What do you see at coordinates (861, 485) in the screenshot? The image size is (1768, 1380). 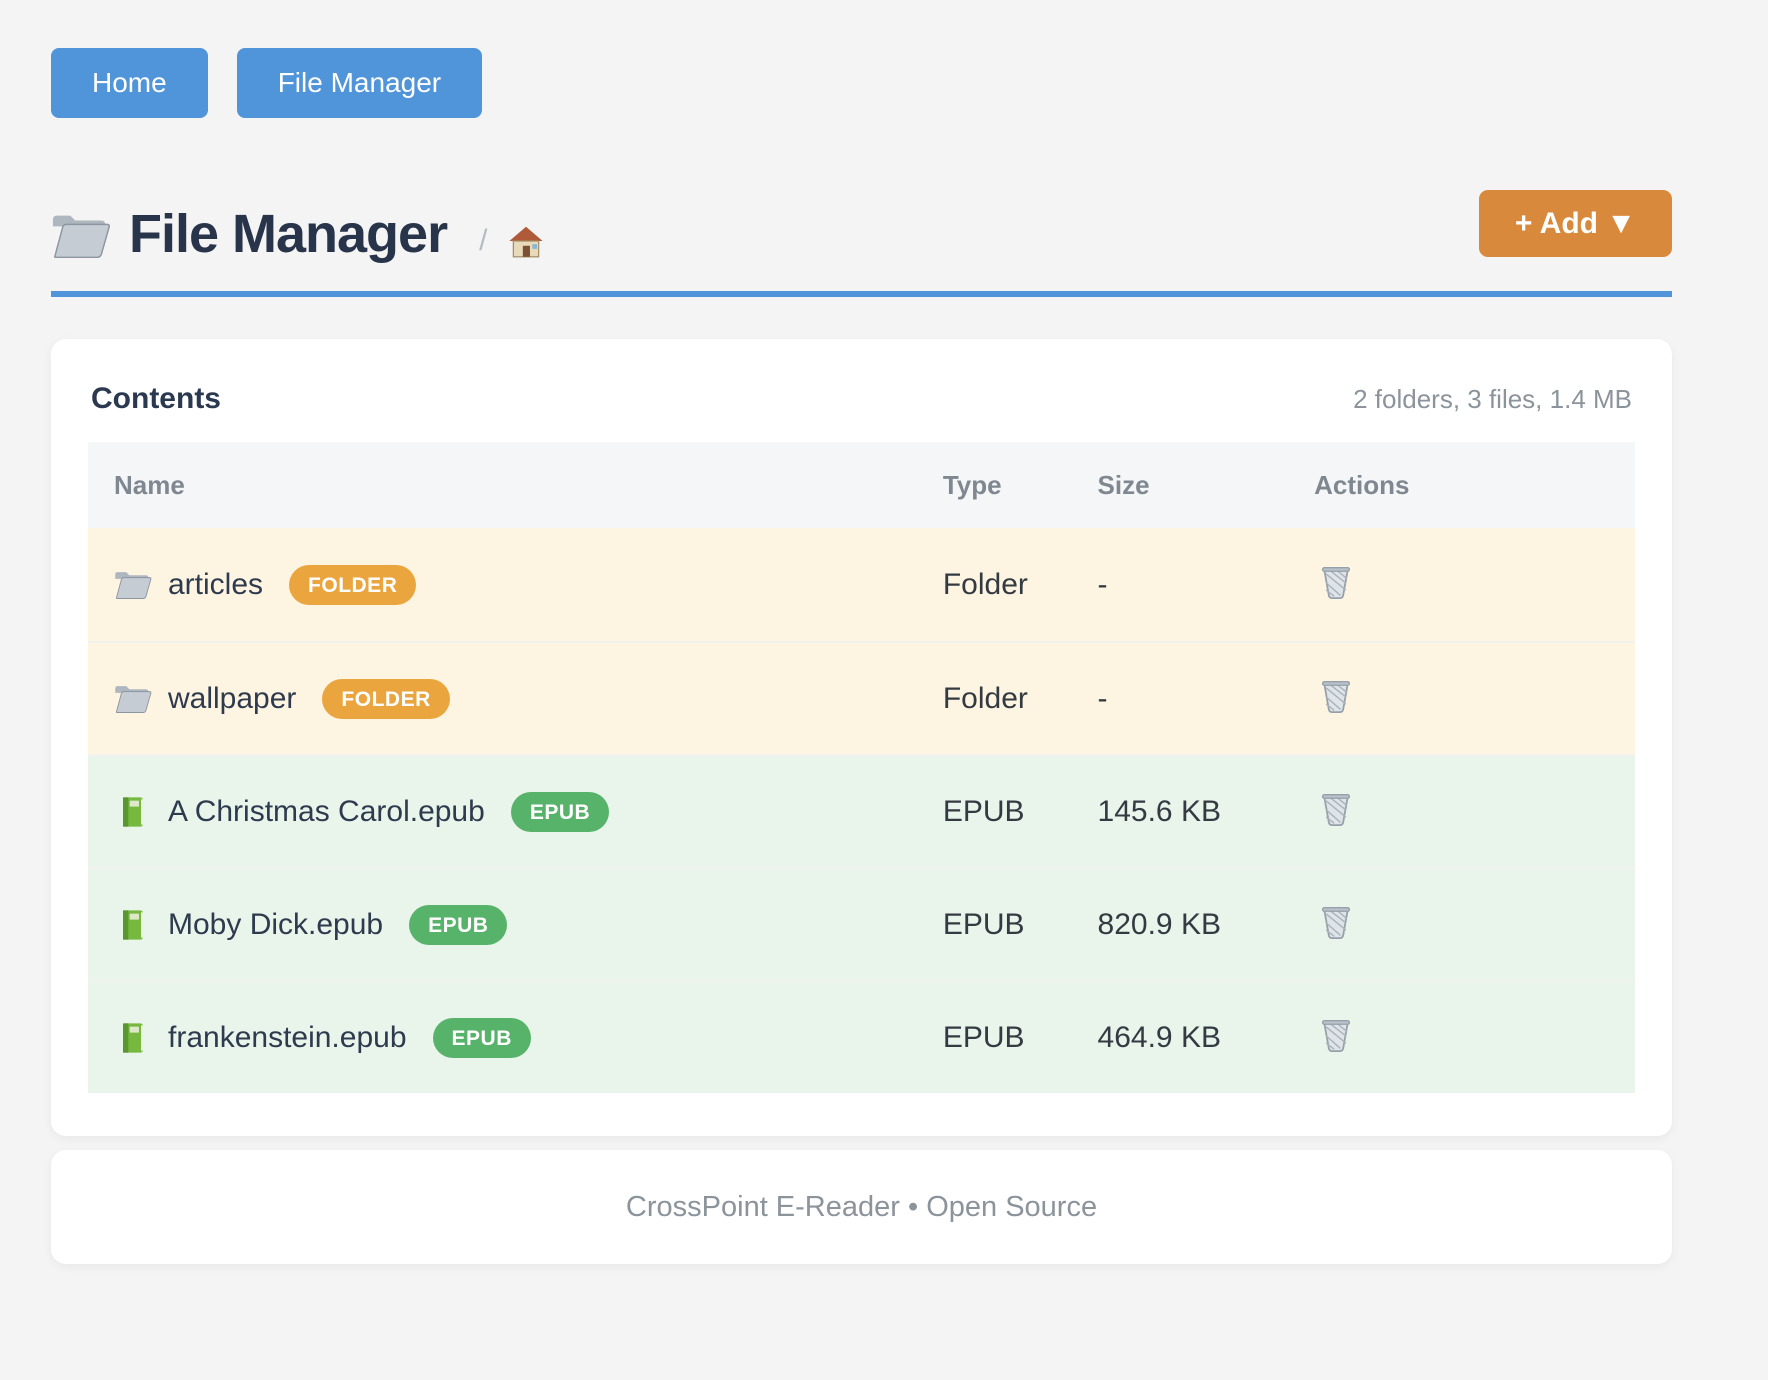 I see `table-header-row: Name Type Size Actions` at bounding box center [861, 485].